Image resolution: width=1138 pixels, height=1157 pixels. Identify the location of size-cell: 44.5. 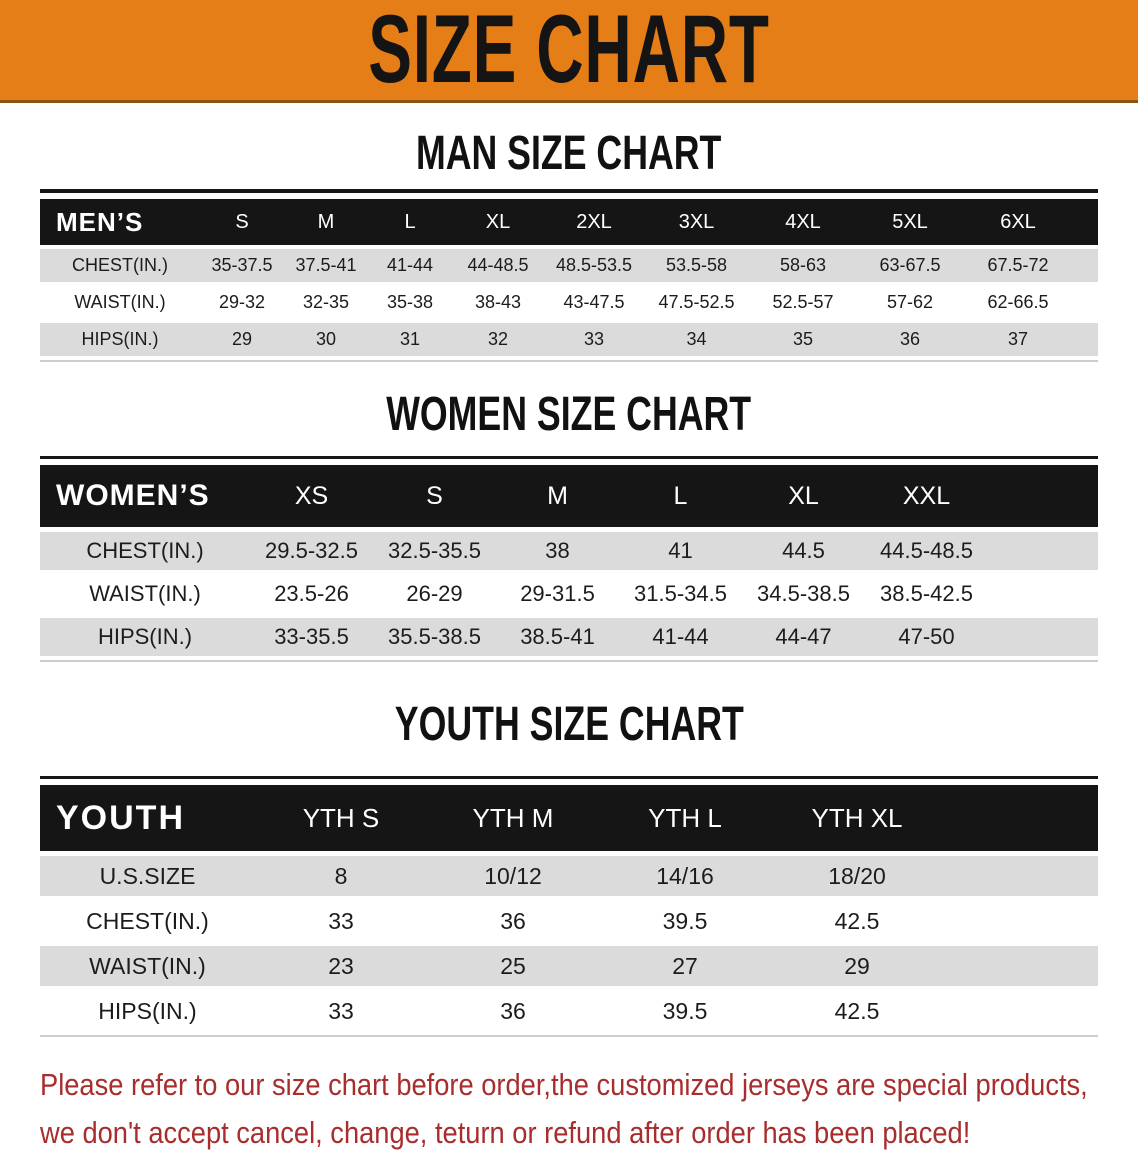
(803, 550).